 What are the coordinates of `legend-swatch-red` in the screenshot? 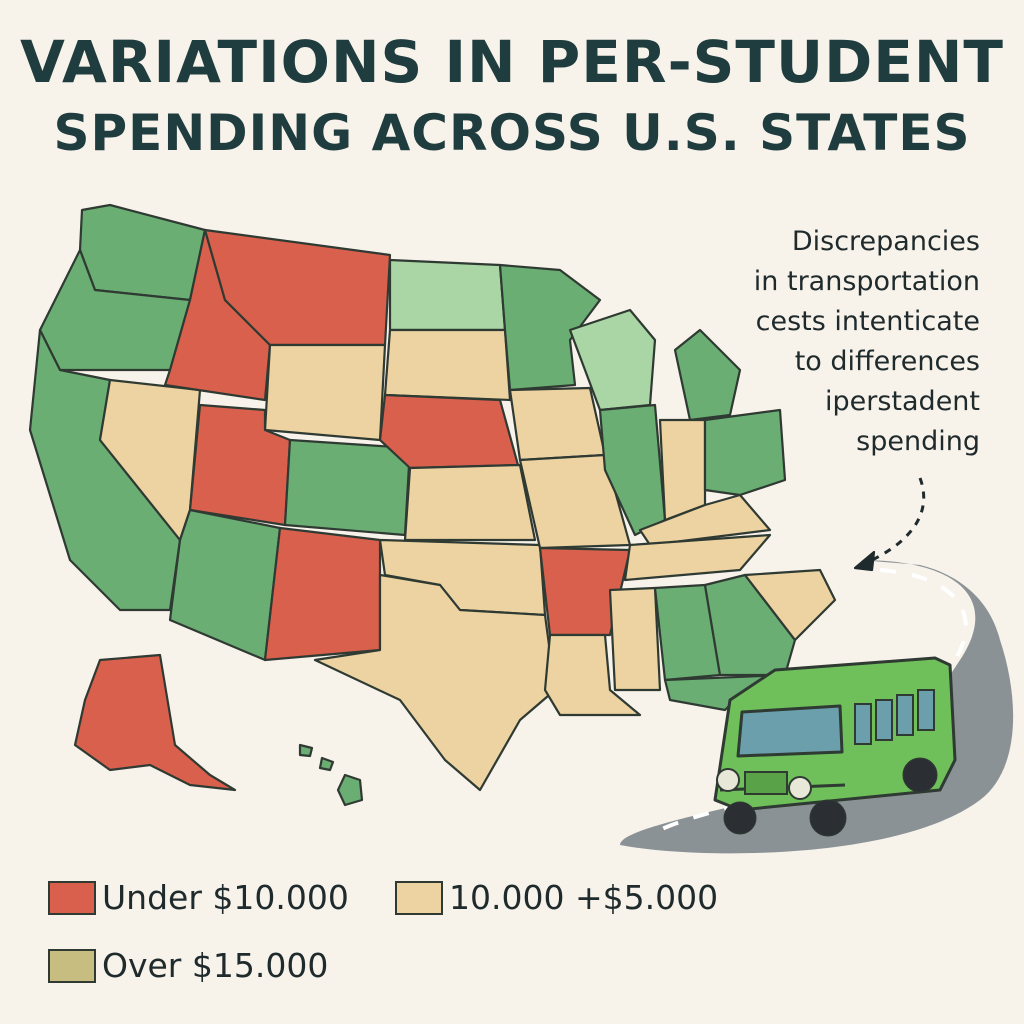 It's located at (72, 897).